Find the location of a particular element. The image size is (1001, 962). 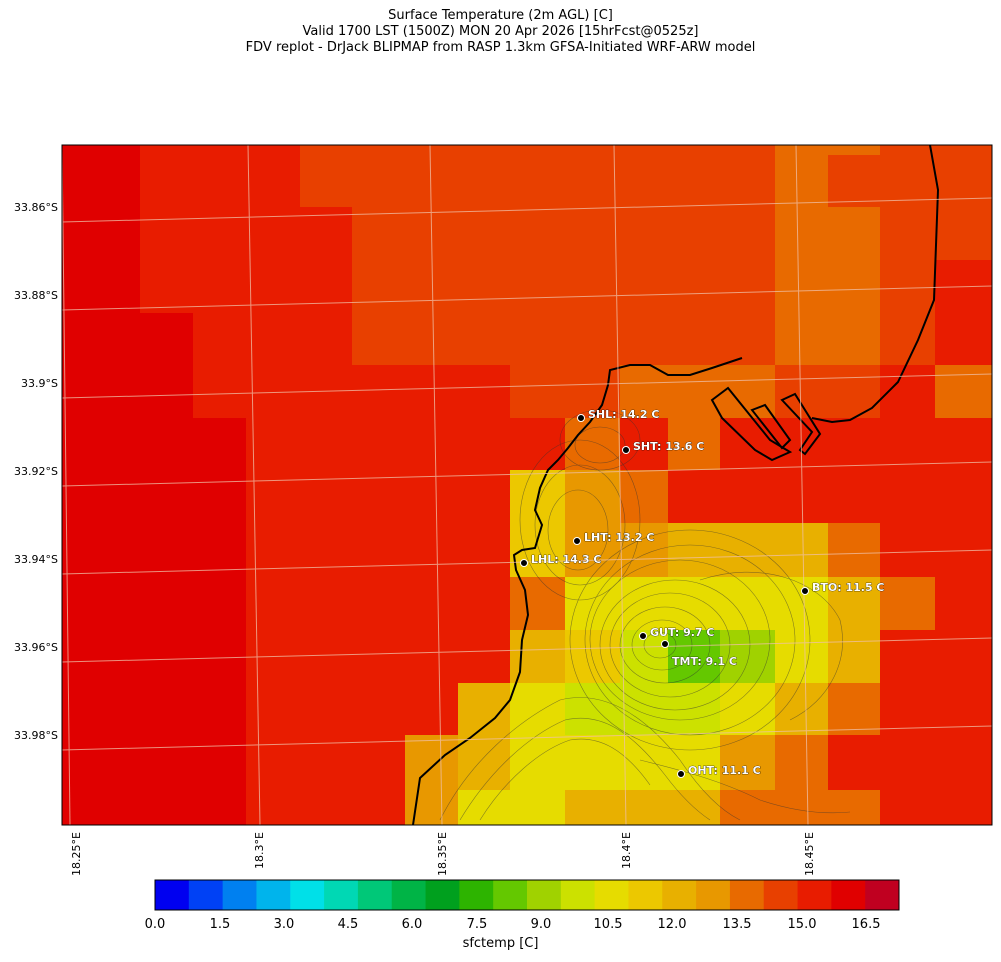

harbour-pier is located at coordinates (771, 426).